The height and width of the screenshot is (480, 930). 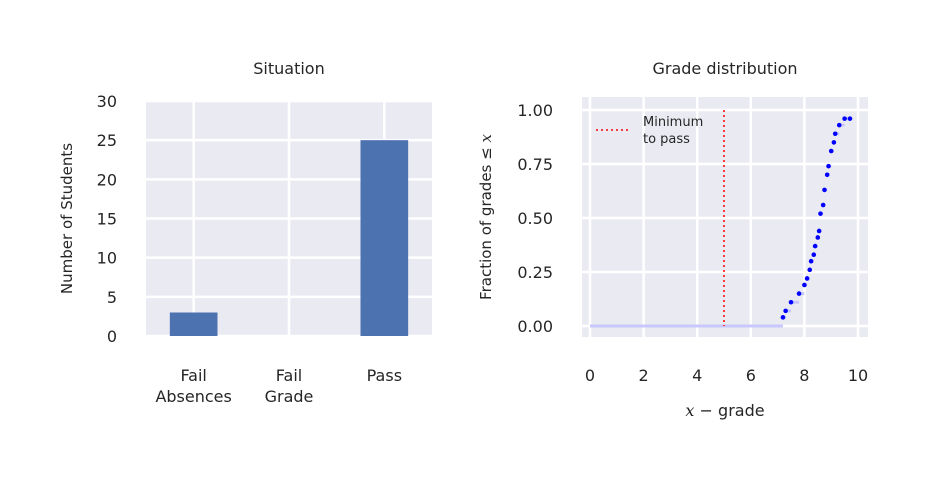 I want to click on grade-y-tick-labels: 0.00 0.25 0.50 0.75 1.00, so click(x=535, y=218).